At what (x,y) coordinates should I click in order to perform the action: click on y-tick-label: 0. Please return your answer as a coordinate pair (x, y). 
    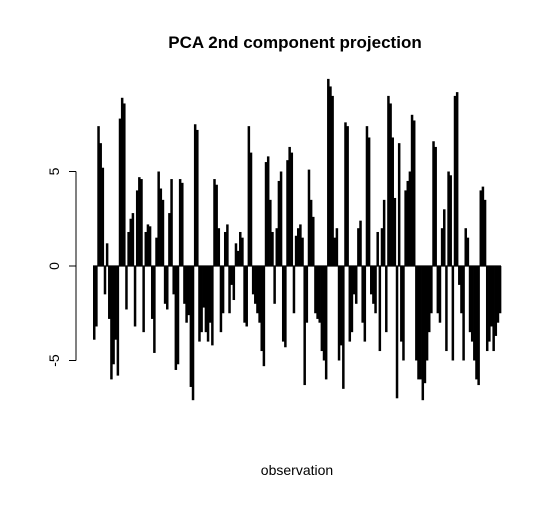
    Looking at the image, I should click on (54, 266).